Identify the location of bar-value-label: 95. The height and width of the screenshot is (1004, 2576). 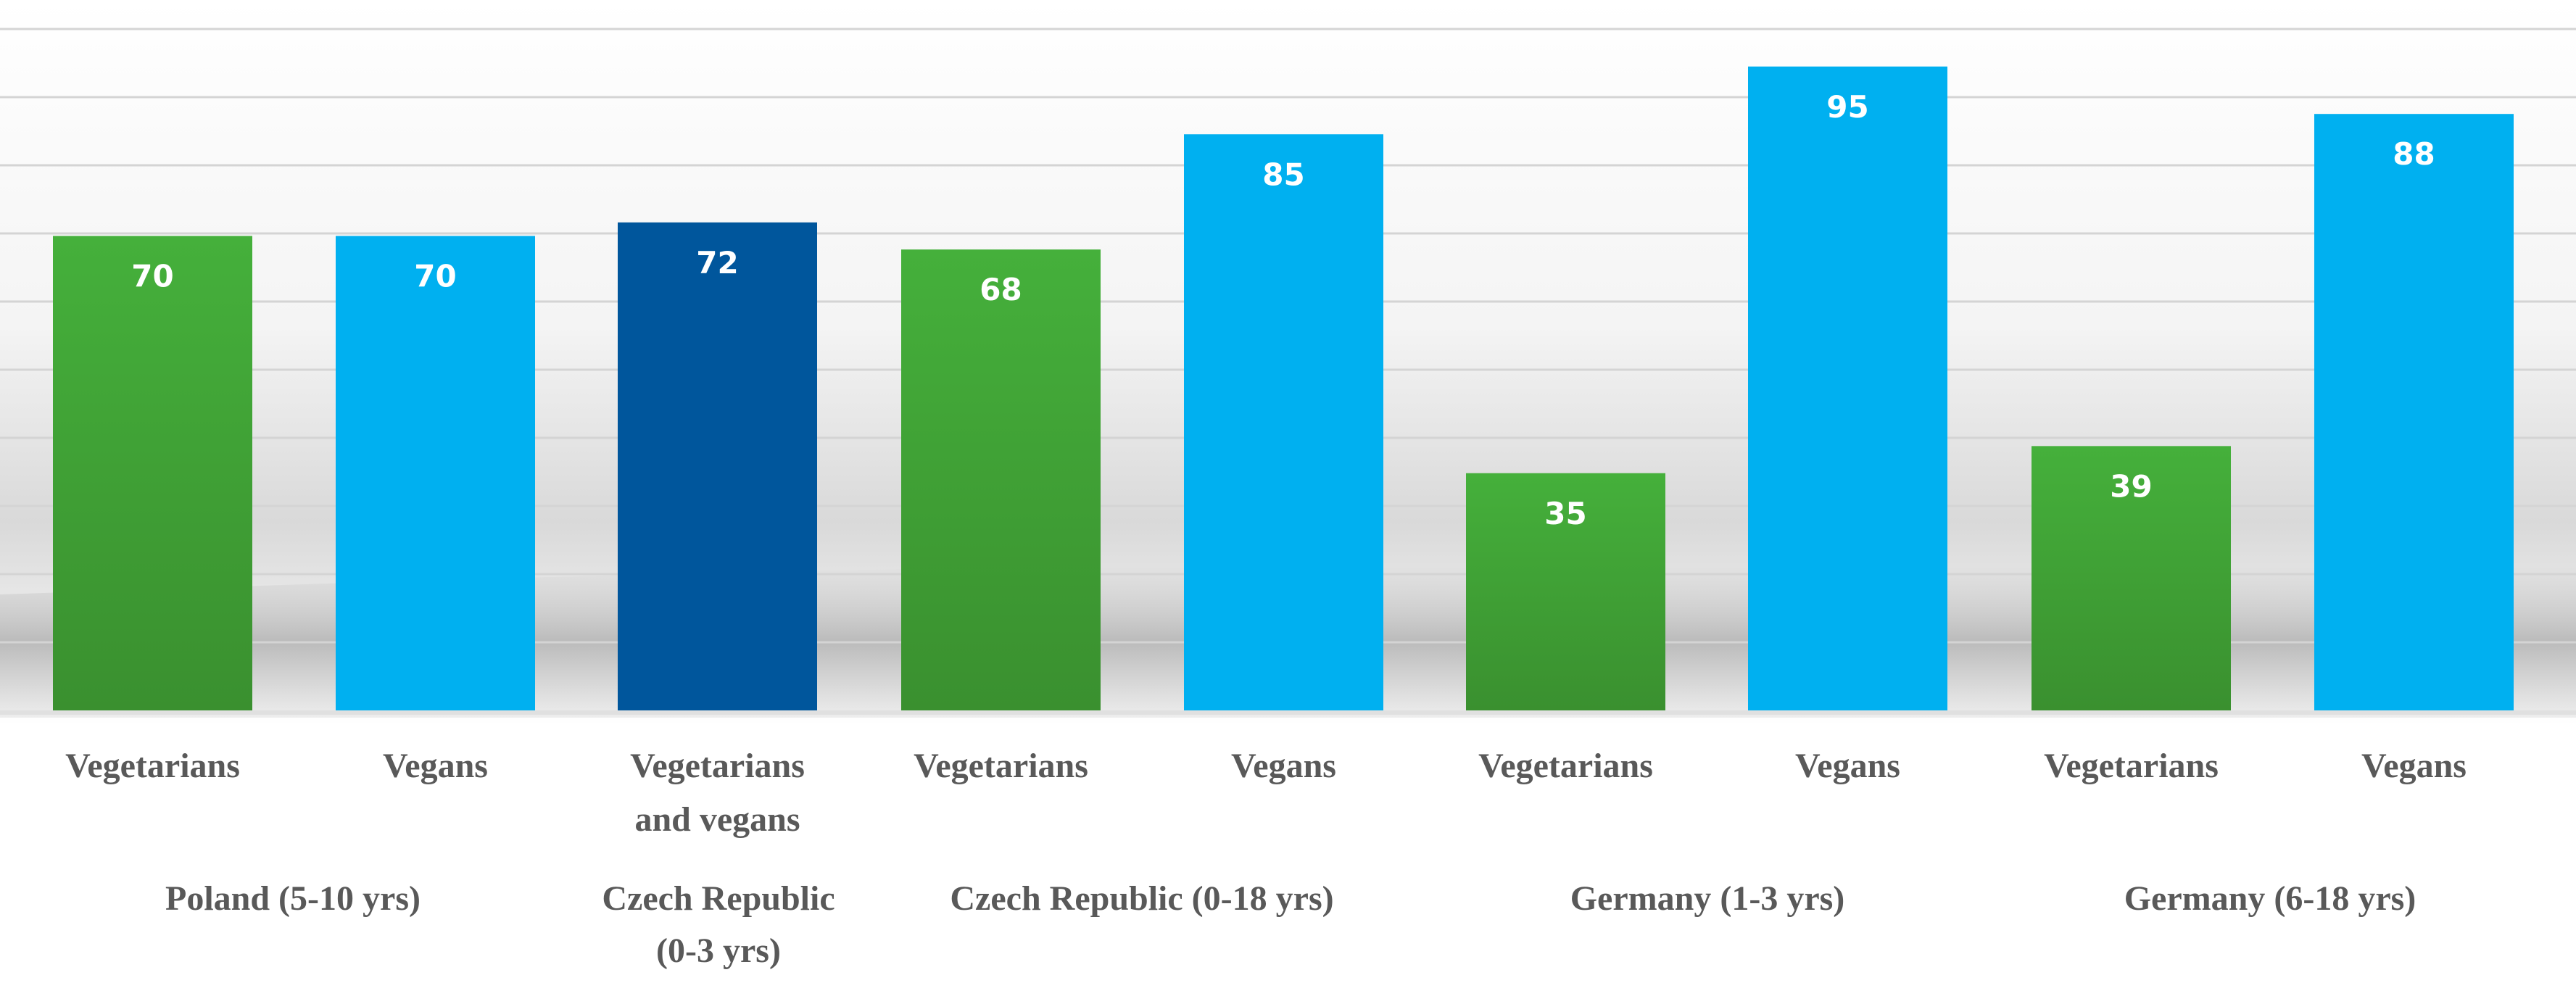
(1847, 107).